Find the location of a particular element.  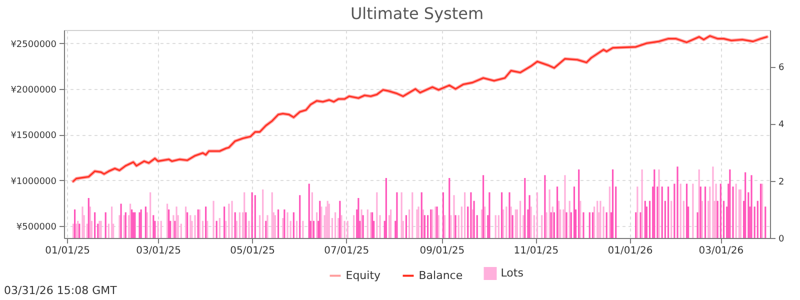

y-tick-label: ¥1500000 is located at coordinates (33, 136).